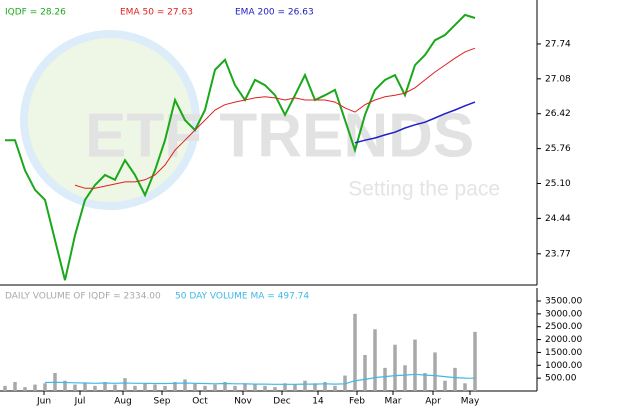 The height and width of the screenshot is (420, 640). I want to click on y-tick-label: 3000.00, so click(563, 314).